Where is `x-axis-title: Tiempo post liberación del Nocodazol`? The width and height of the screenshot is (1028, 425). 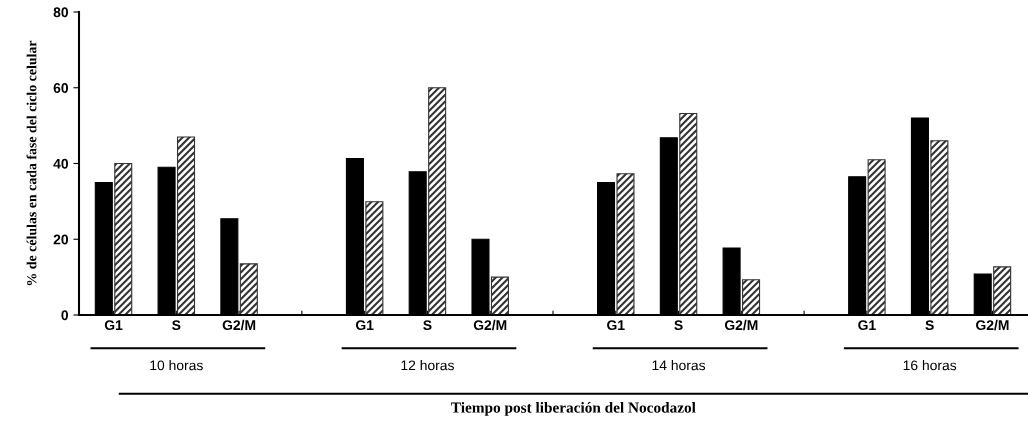 x-axis-title: Tiempo post liberación del Nocodazol is located at coordinates (573, 409).